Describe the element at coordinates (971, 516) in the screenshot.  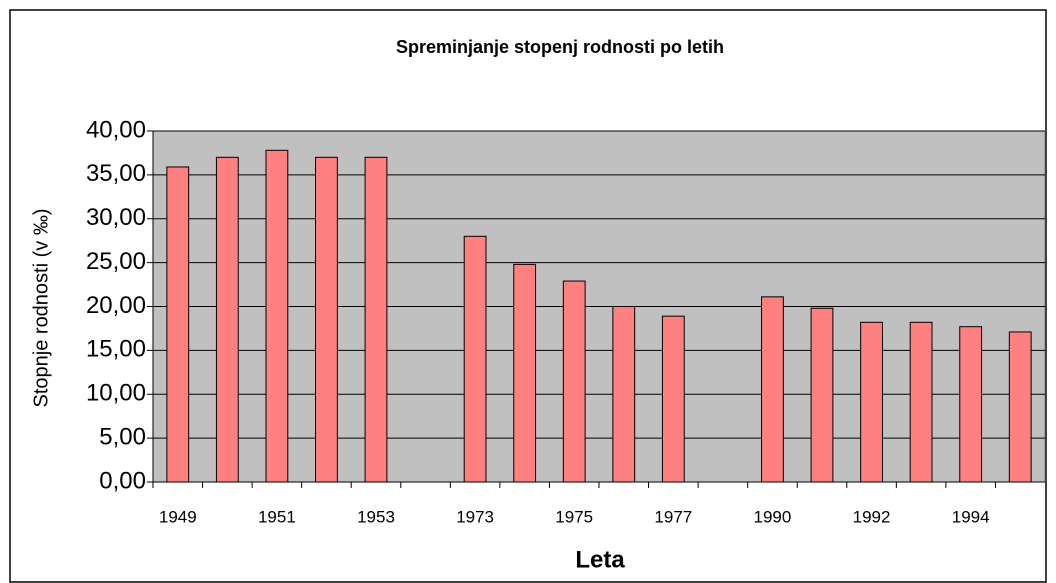
I see `x-tick-label: 1994` at that location.